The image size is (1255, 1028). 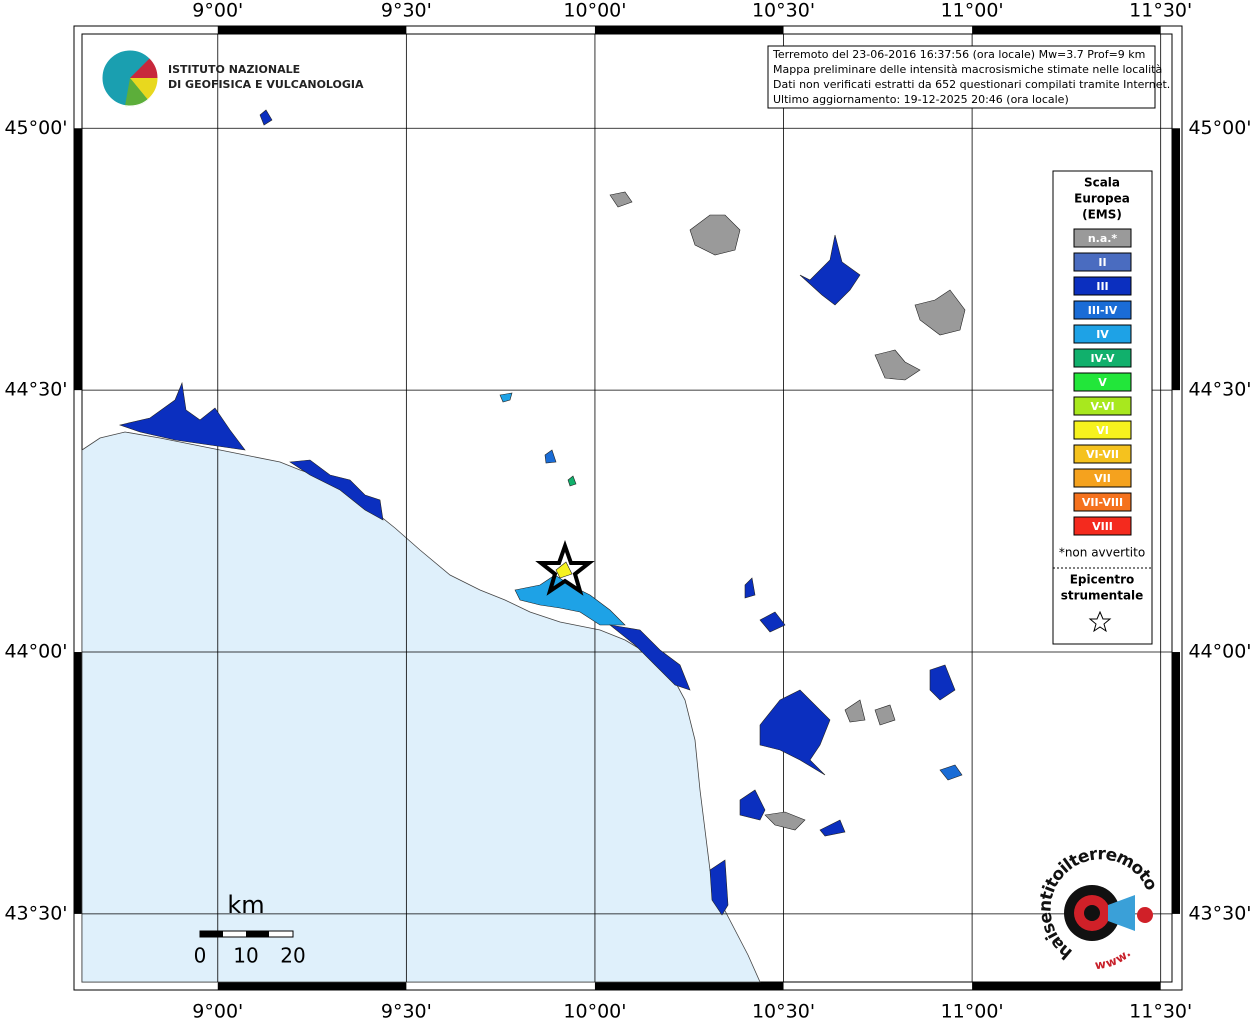 I want to click on scale-label: 0, so click(x=200, y=956).